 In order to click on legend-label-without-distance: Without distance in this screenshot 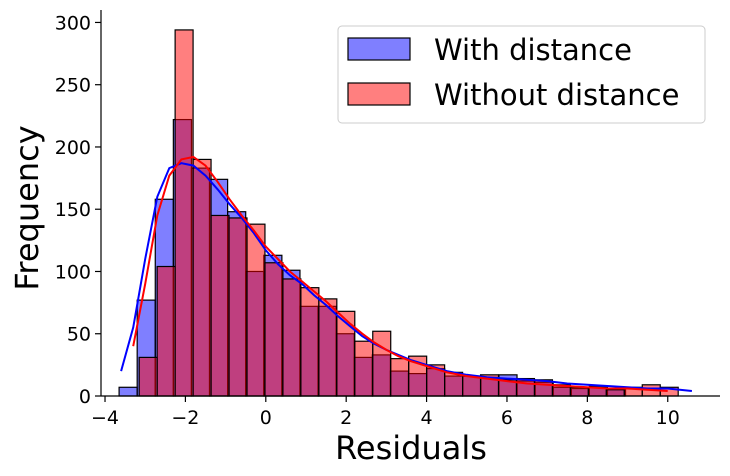, I will do `click(556, 95)`.